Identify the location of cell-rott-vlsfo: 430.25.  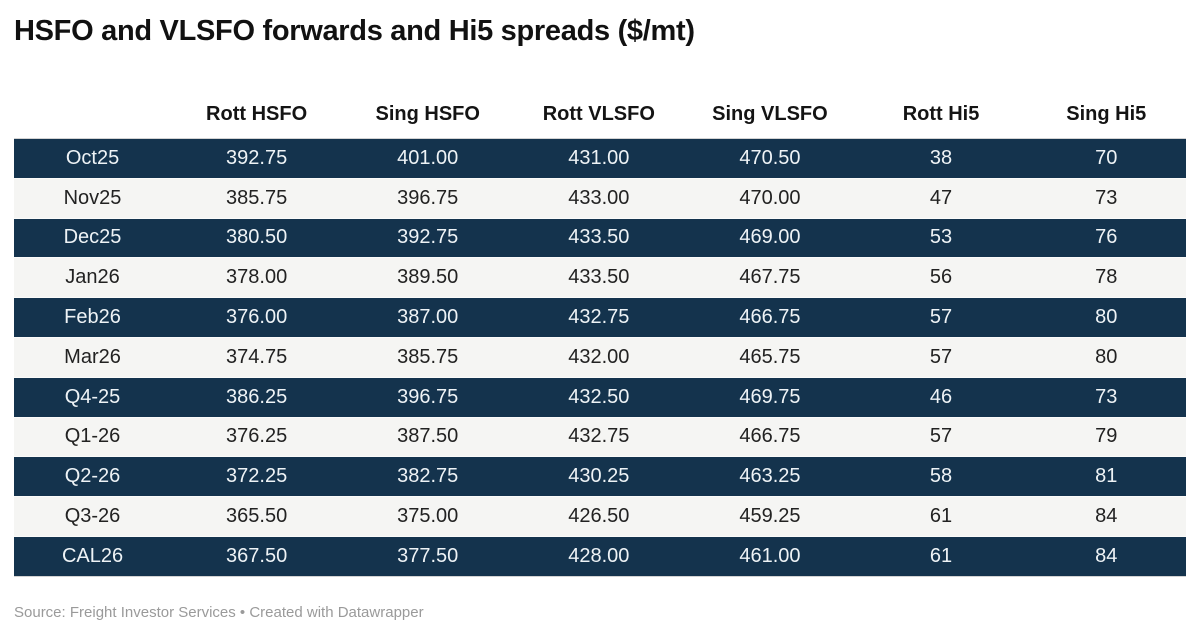
(599, 476).